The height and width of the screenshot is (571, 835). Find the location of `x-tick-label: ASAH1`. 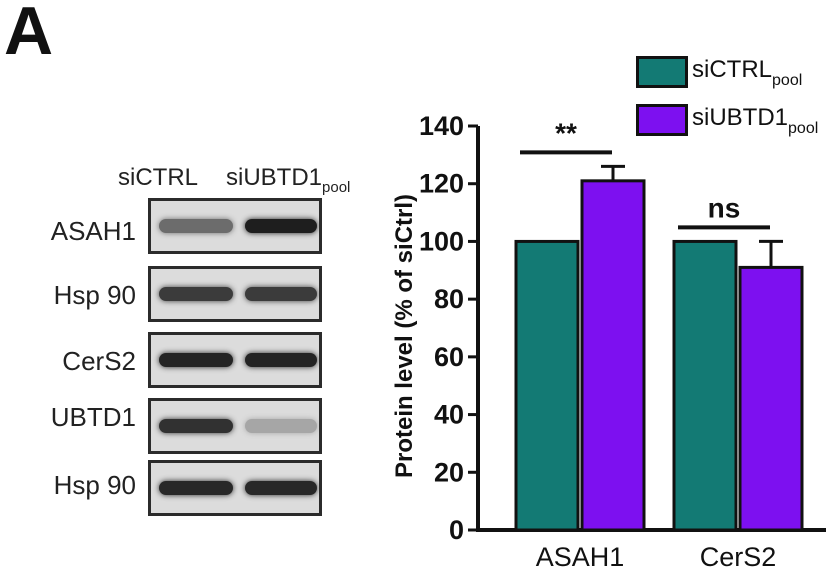

x-tick-label: ASAH1 is located at coordinates (580, 556).